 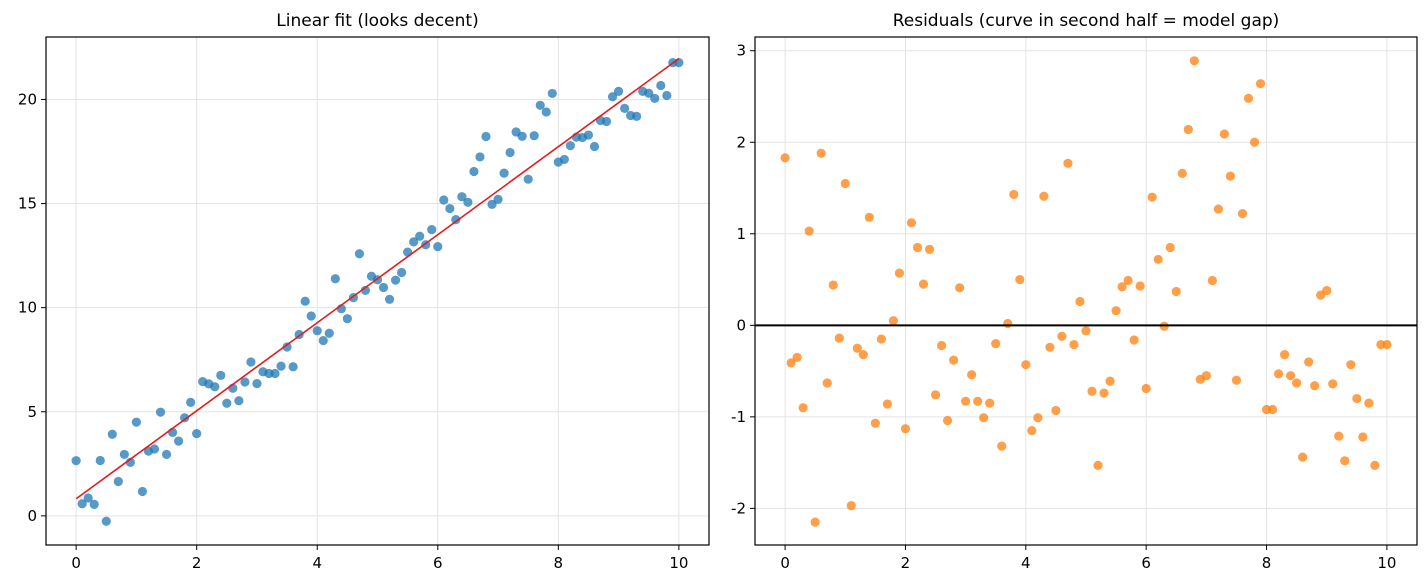 What do you see at coordinates (377, 21) in the screenshot?
I see `chart-title: Linear fit (looks decent)` at bounding box center [377, 21].